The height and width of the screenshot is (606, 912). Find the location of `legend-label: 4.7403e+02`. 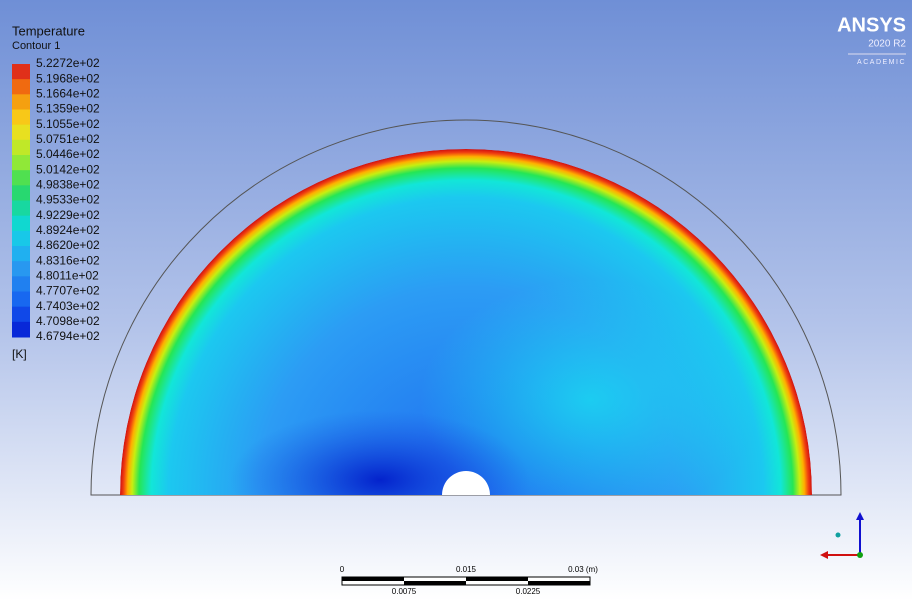

legend-label: 4.7403e+02 is located at coordinates (68, 306).